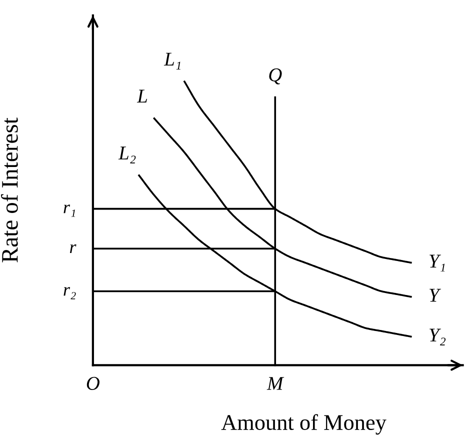 This screenshot has height=440, width=467. Describe the element at coordinates (435, 295) in the screenshot. I see `text: Y` at that location.